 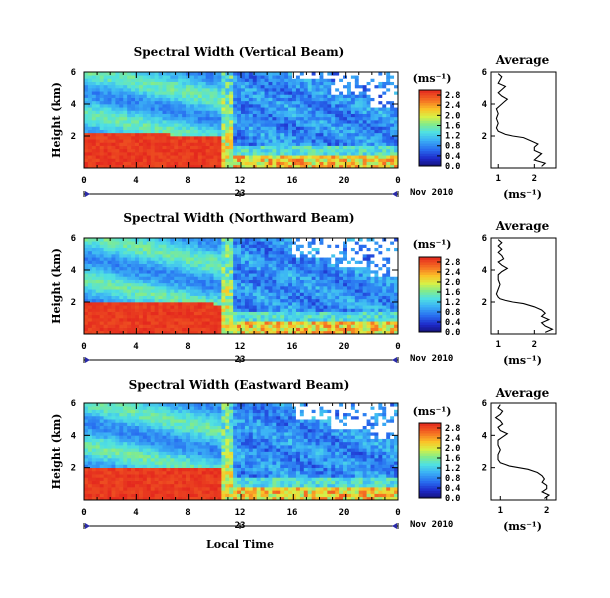 What do you see at coordinates (238, 218) in the screenshot?
I see `panel-title: Spectral Width (Northward Beam)` at bounding box center [238, 218].